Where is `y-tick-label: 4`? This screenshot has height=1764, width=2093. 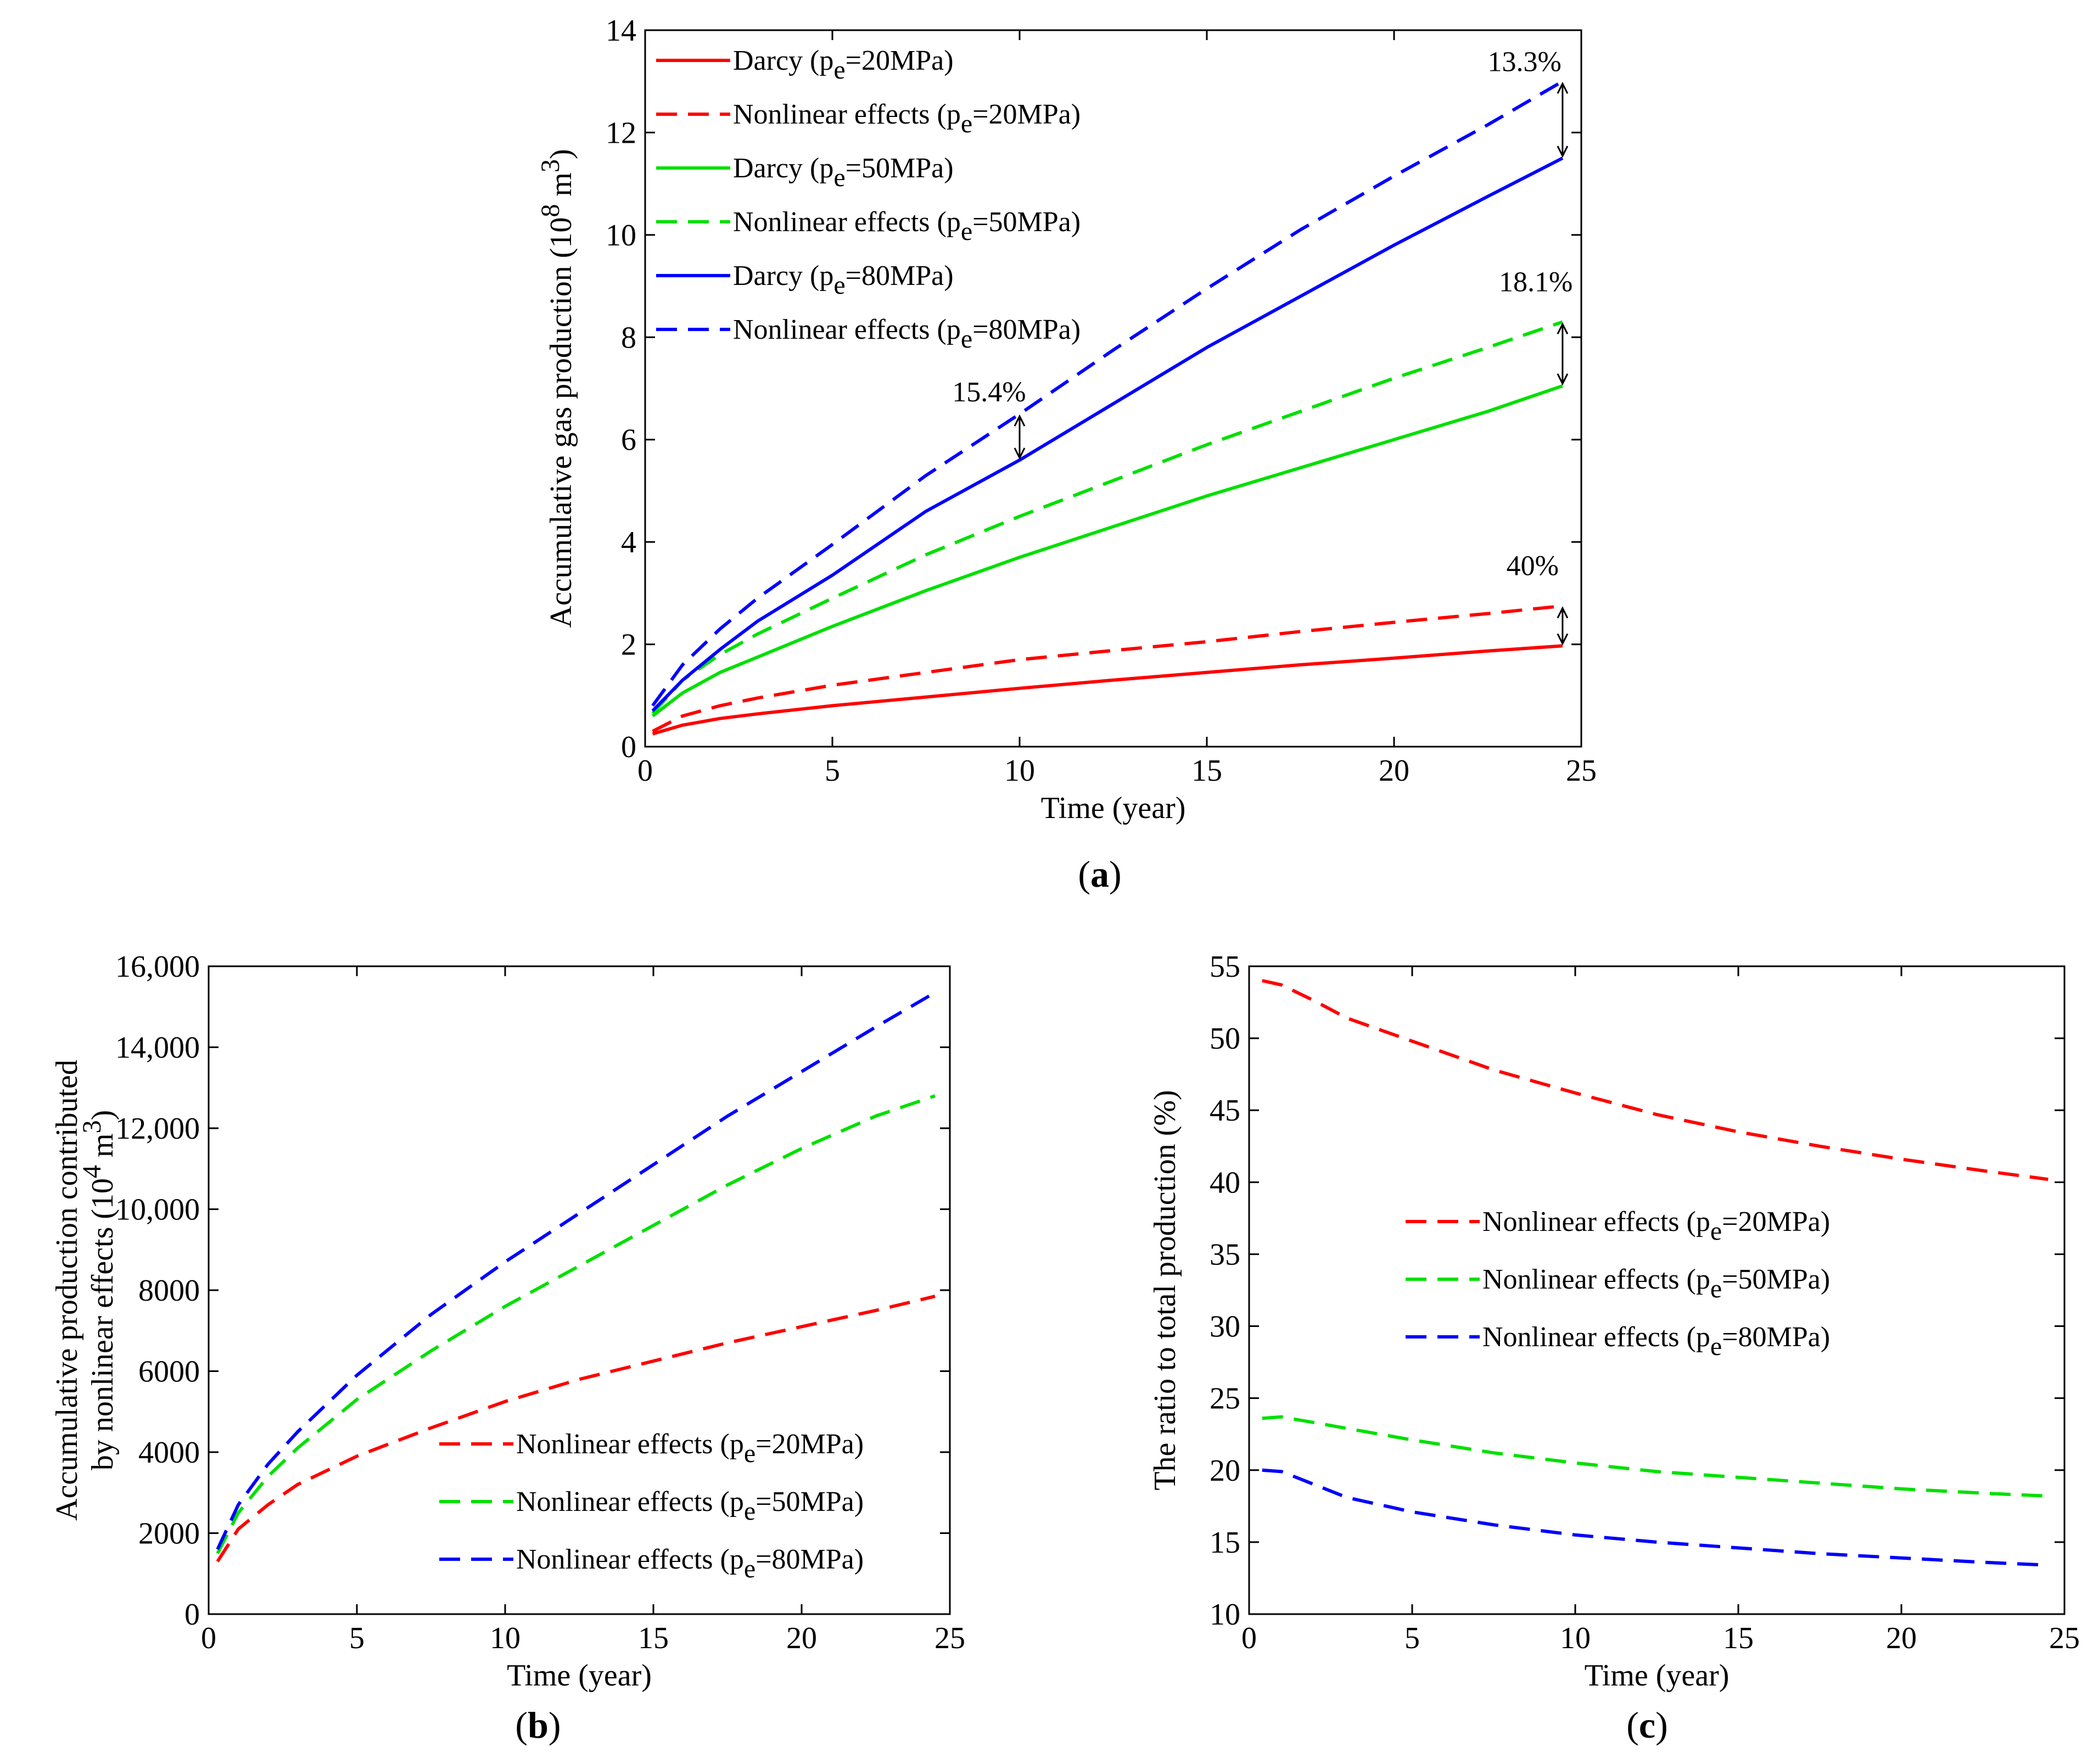
y-tick-label: 4 is located at coordinates (628, 542).